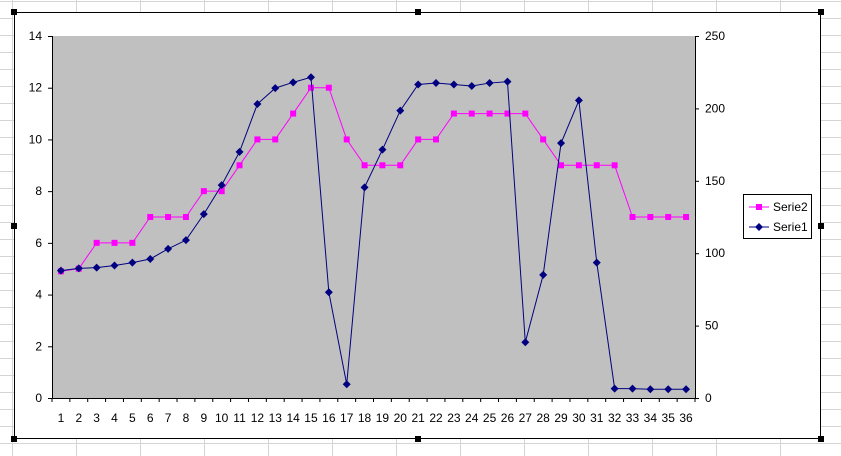 The height and width of the screenshot is (456, 841). Describe the element at coordinates (526, 418) in the screenshot. I see `x-tick-label: 27` at that location.